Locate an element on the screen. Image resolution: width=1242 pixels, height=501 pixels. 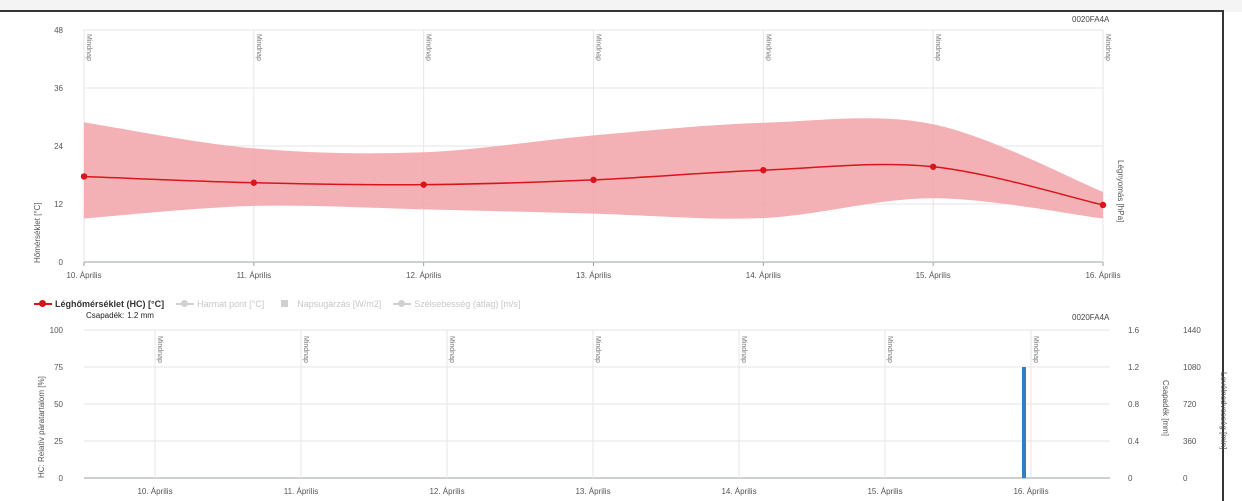
legend-label: Napsugárzás [W/m2] is located at coordinates (339, 304).